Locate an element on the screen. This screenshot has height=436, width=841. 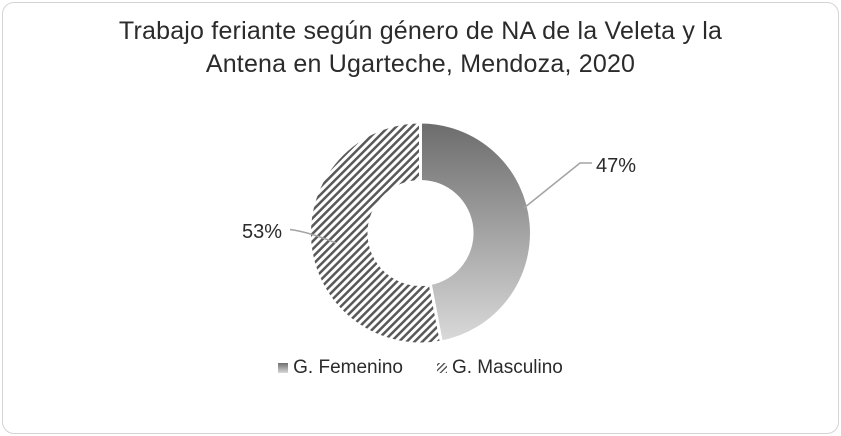
chart-title-line2: Antena en Ugarteche, Mendoza, 2020 is located at coordinates (420, 64).